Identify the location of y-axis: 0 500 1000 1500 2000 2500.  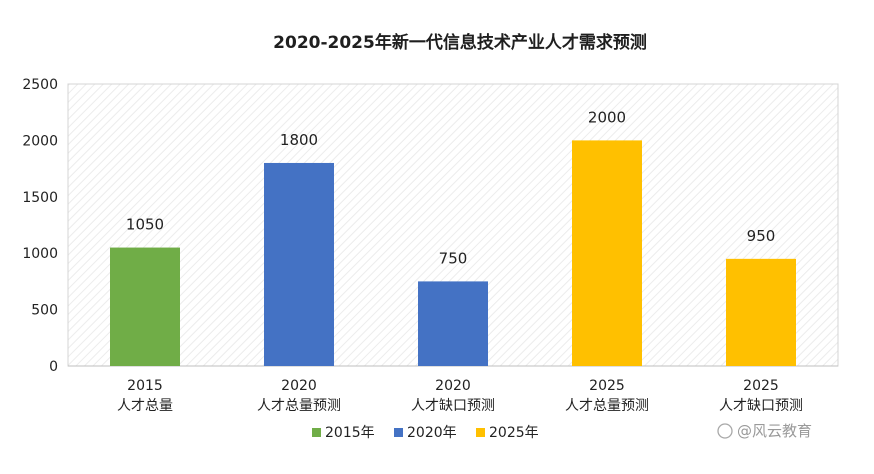
(40, 226).